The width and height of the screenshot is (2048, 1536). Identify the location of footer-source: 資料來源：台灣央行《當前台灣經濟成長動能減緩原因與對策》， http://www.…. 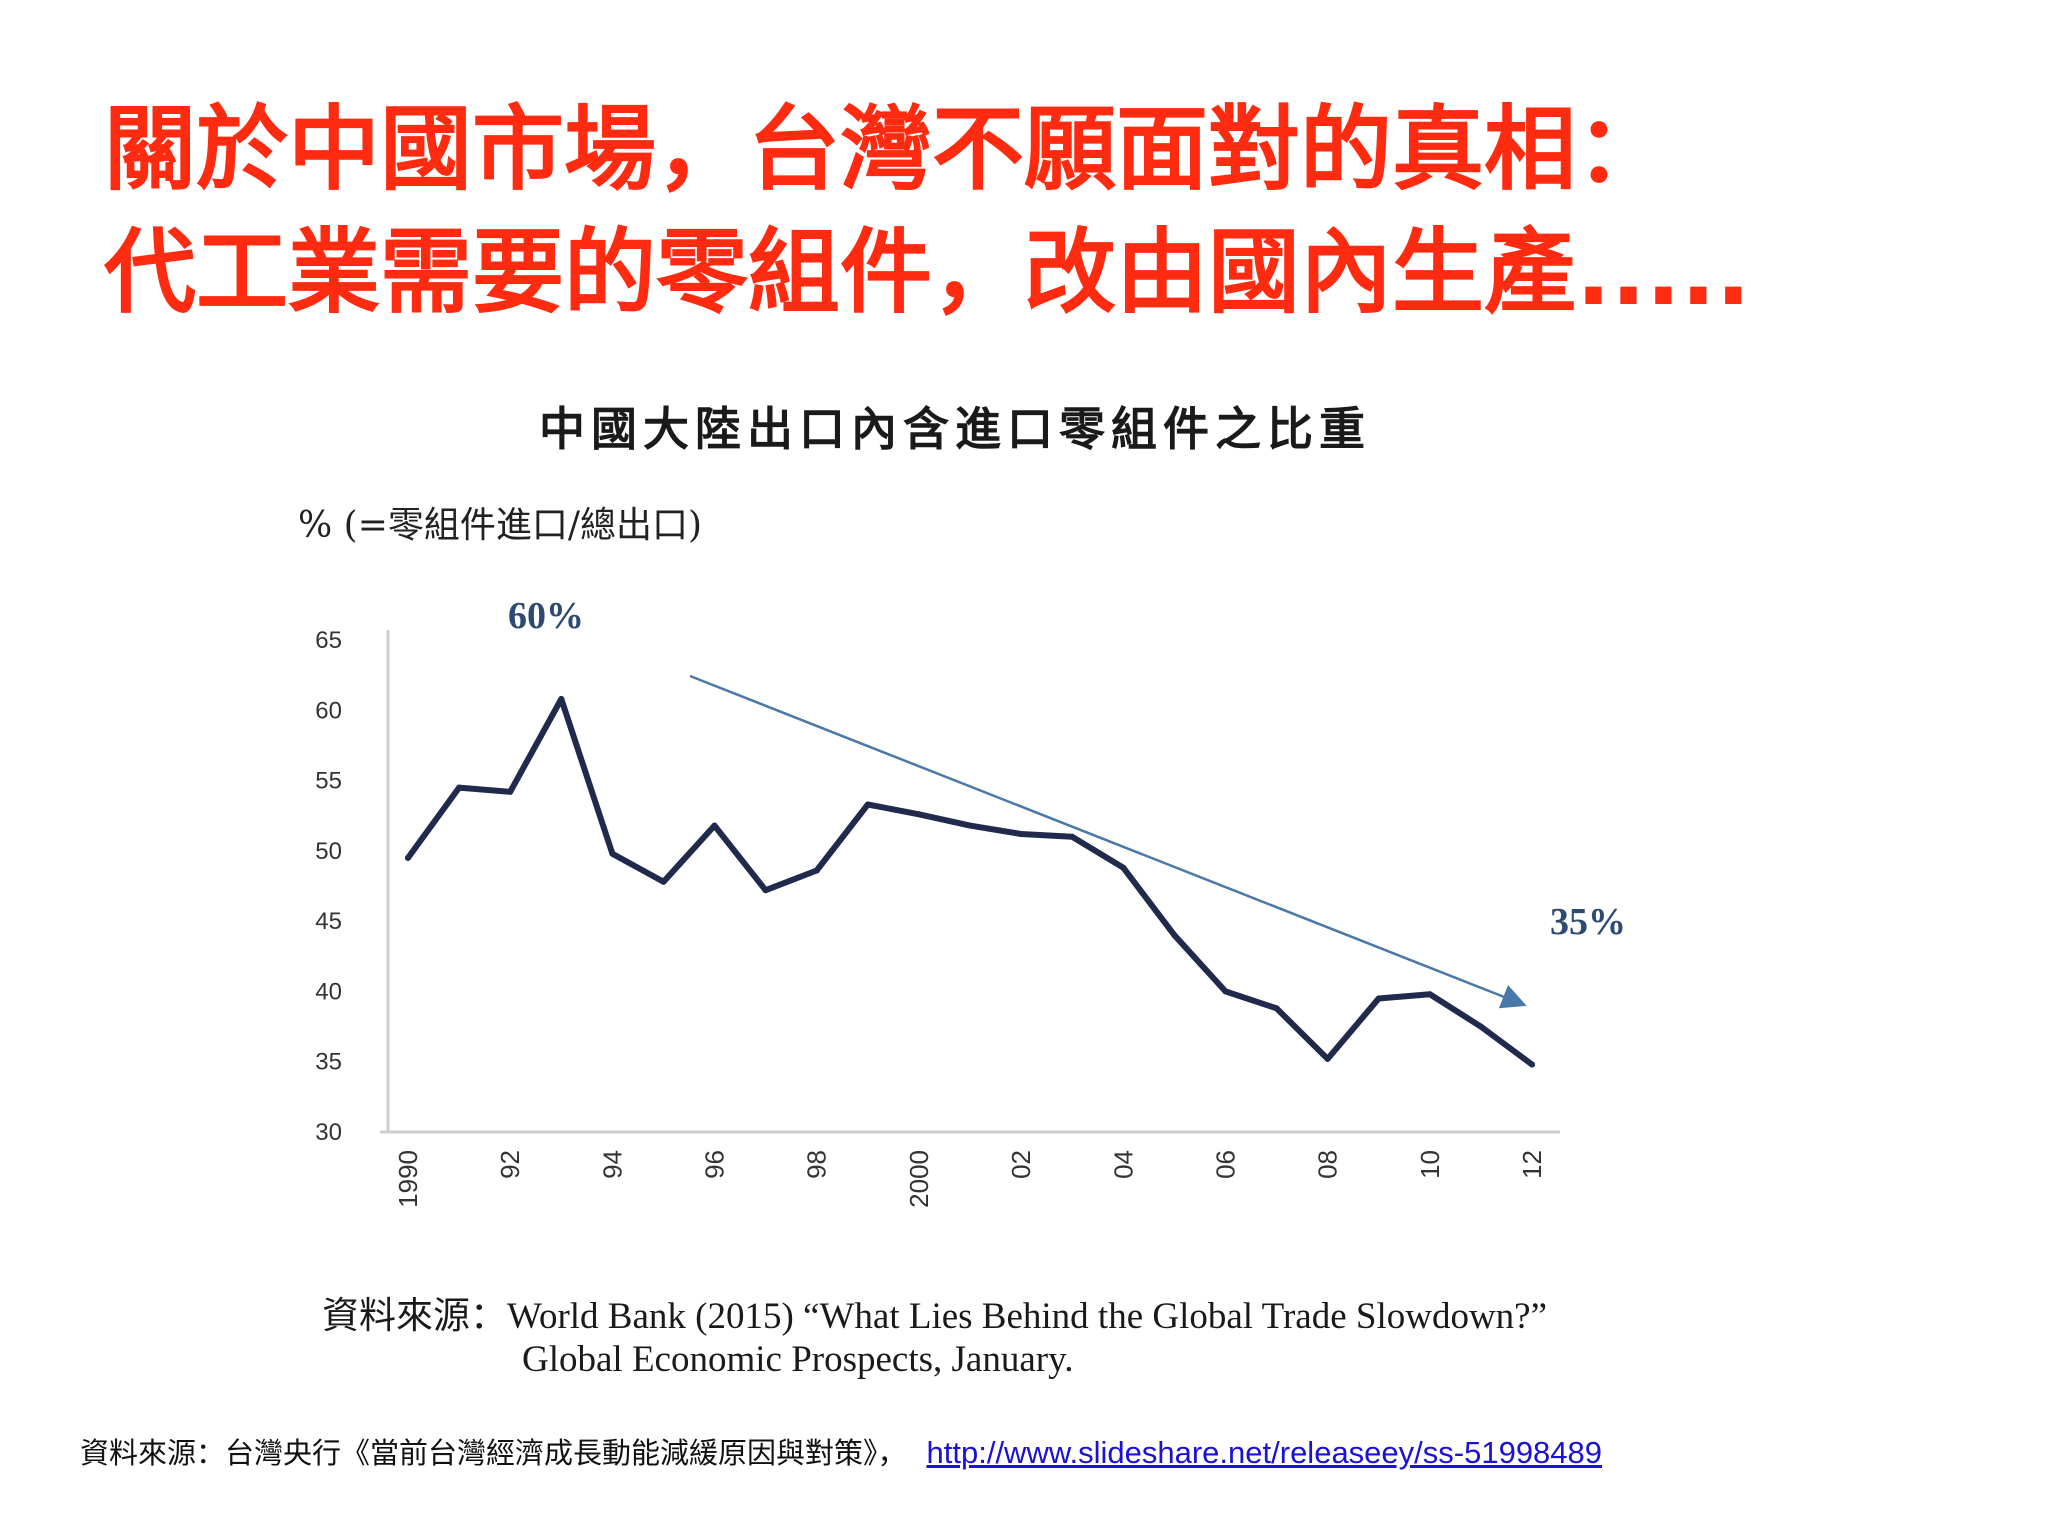
(841, 1451).